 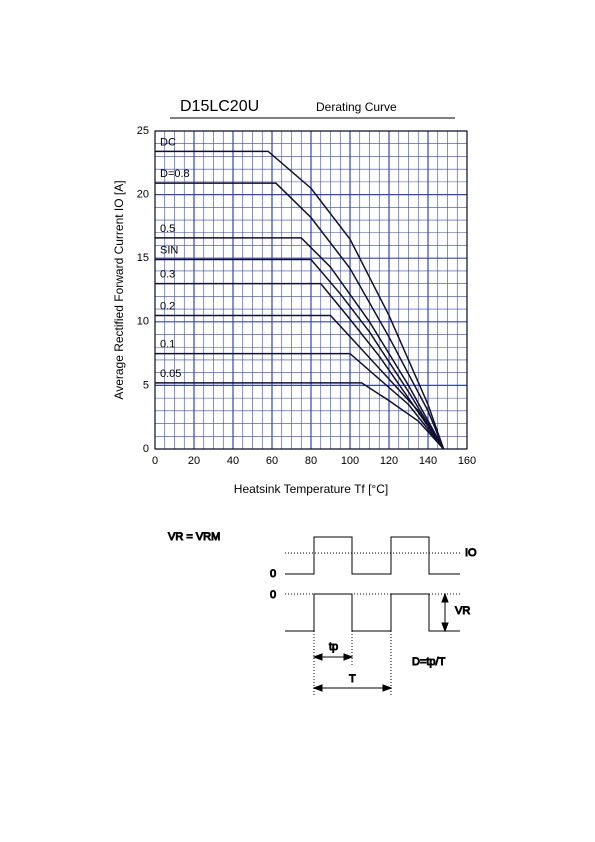 I want to click on x-tick-label: 160, so click(x=467, y=461).